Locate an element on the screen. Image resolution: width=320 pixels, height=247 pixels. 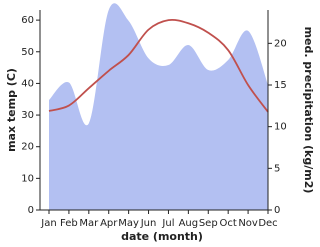
y2-tick-label: 10 is located at coordinates (280, 127).